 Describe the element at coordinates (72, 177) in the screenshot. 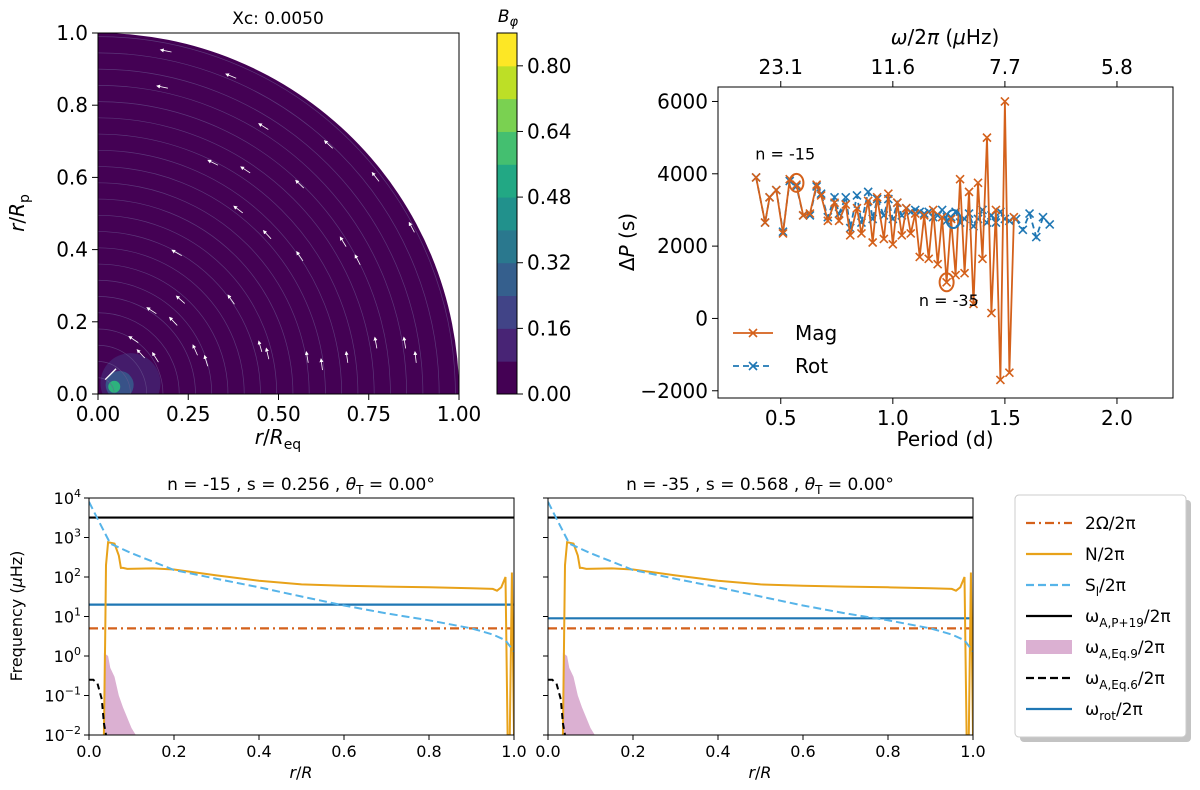

I see `y-tick-label: 0.6` at that location.